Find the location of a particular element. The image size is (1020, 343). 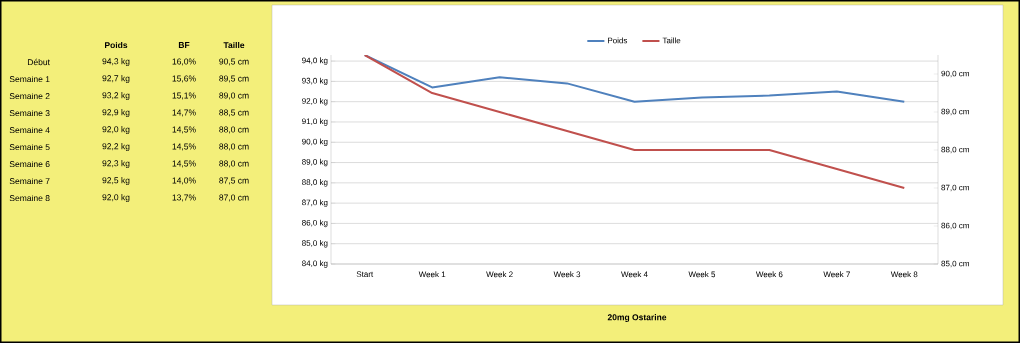

y-tick-label: Semaine 7 is located at coordinates (29, 181).